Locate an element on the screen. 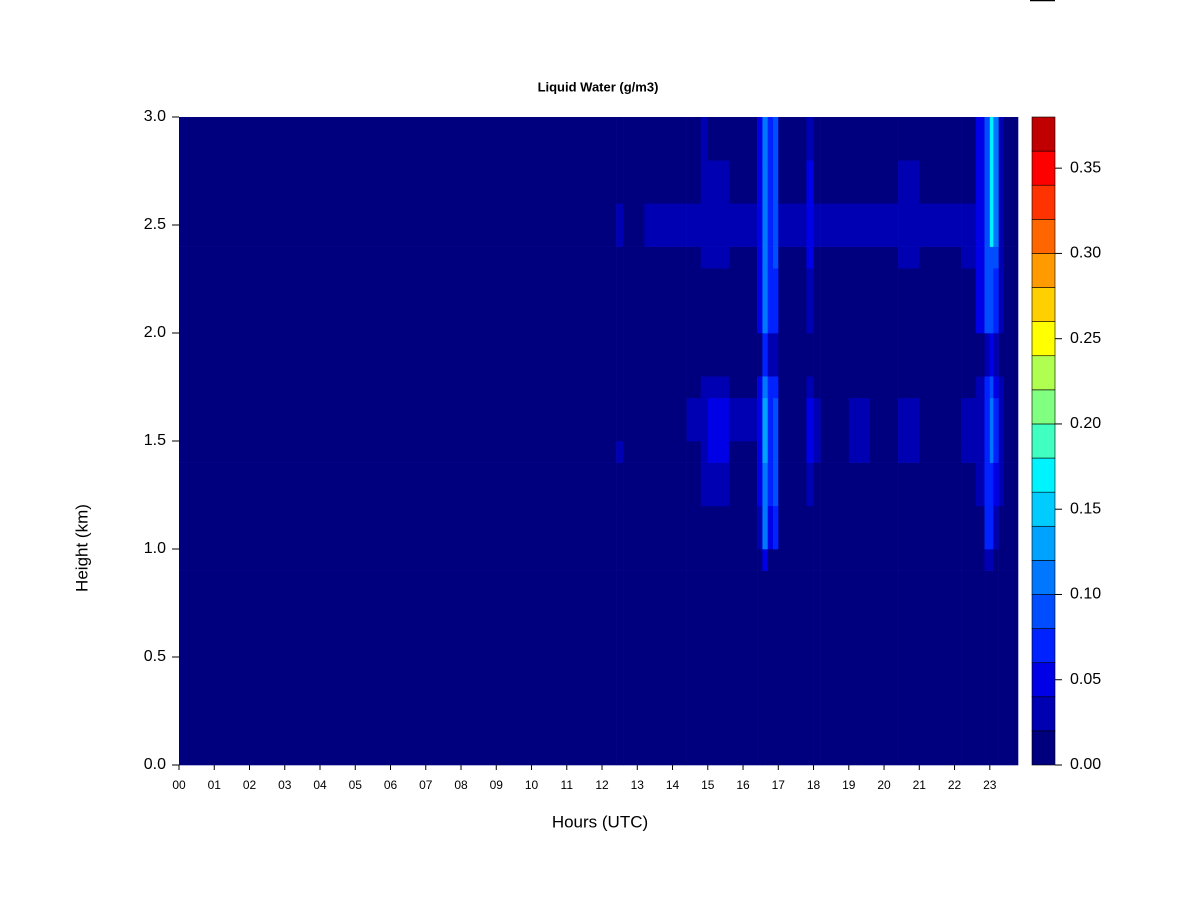 The width and height of the screenshot is (1200, 900). x-tick-label: 13 is located at coordinates (638, 785).